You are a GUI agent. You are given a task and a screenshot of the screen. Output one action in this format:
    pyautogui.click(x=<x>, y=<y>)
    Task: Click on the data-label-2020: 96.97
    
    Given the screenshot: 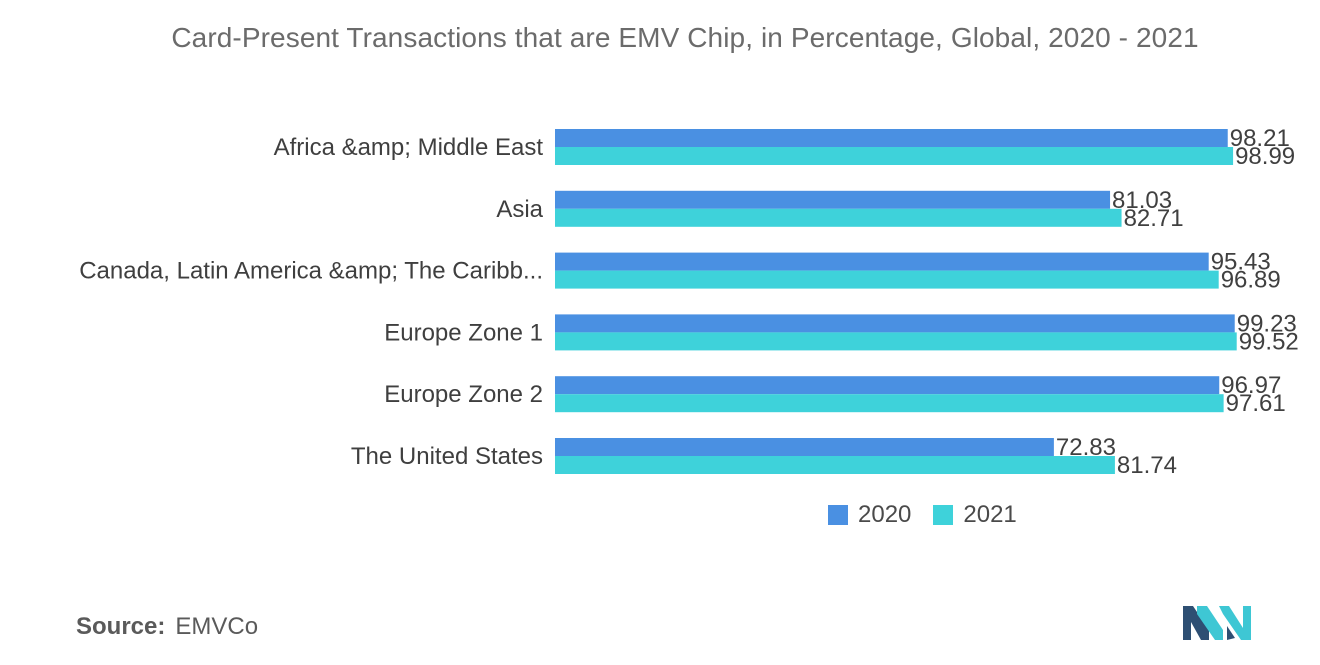 What is the action you would take?
    pyautogui.click(x=1251, y=385)
    